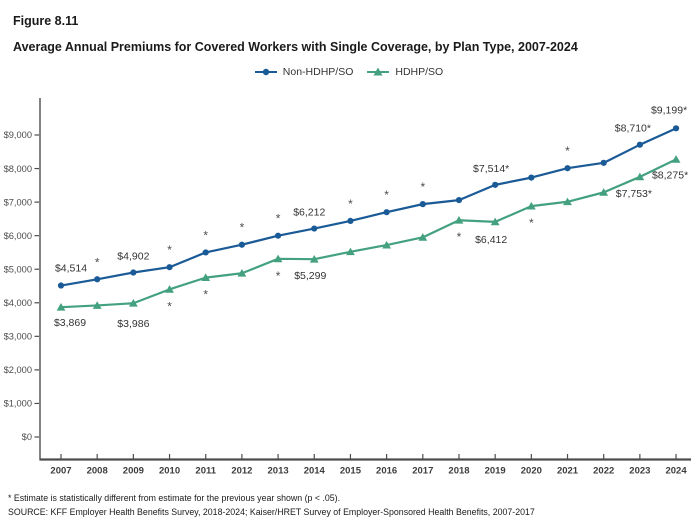 This screenshot has height=525, width=698. I want to click on x-tick-label: 2011, so click(205, 471).